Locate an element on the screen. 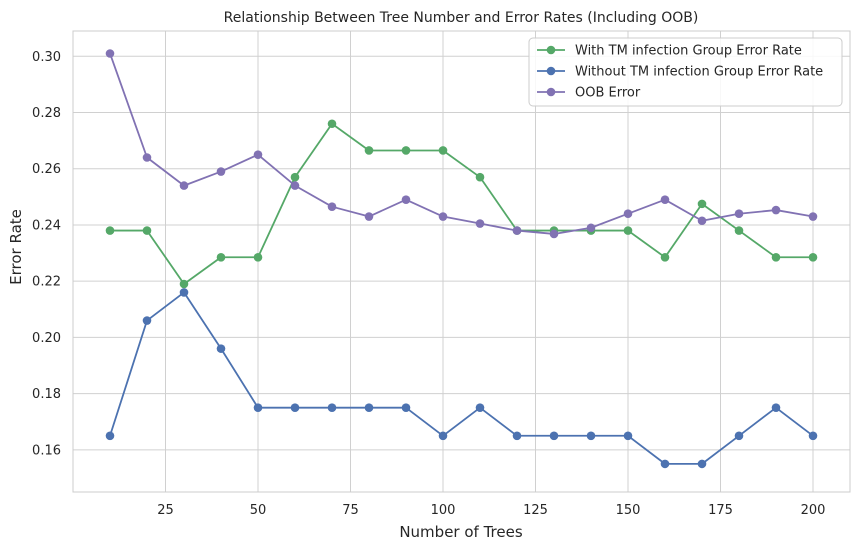  legend-item: OOB Error is located at coordinates (589, 93).